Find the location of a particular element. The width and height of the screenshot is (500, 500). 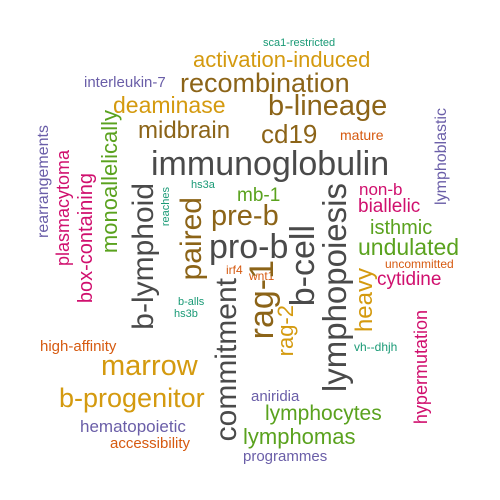

word-rearrangements: rearrangements is located at coordinates (43, 181).